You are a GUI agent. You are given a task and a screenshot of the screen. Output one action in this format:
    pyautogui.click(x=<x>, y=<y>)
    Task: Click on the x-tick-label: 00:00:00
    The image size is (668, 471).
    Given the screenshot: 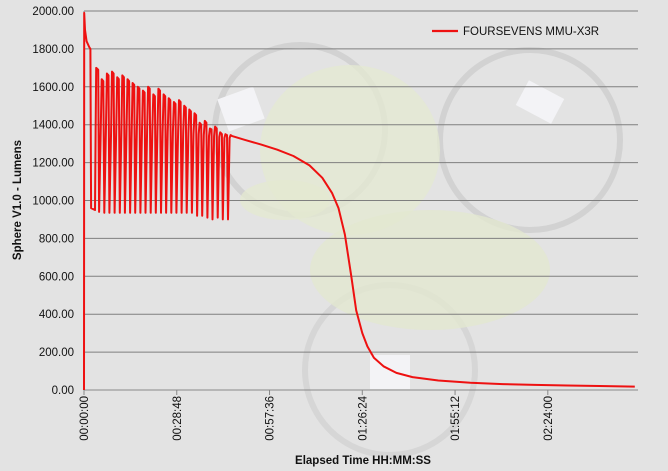 What is the action you would take?
    pyautogui.click(x=85, y=418)
    